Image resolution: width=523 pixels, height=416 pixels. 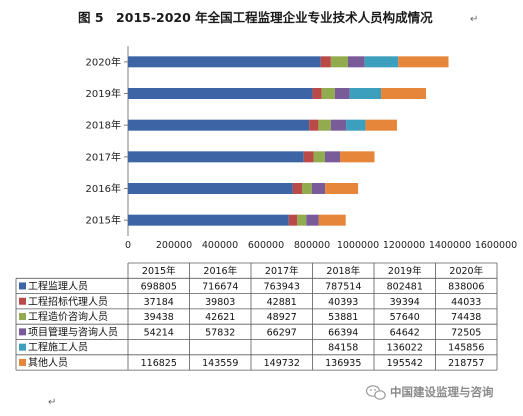 What do you see at coordinates (220, 286) in the screenshot?
I see `table-value-cell: 716674` at bounding box center [220, 286].